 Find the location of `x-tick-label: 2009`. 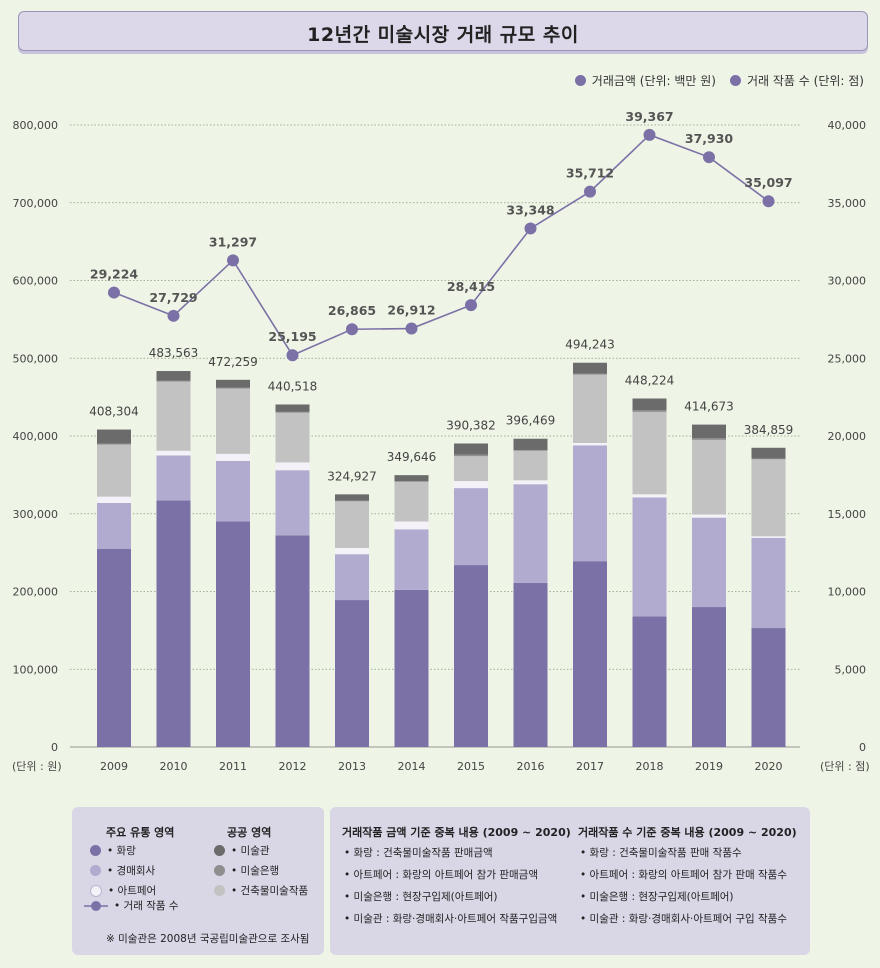

x-tick-label: 2009 is located at coordinates (114, 766).